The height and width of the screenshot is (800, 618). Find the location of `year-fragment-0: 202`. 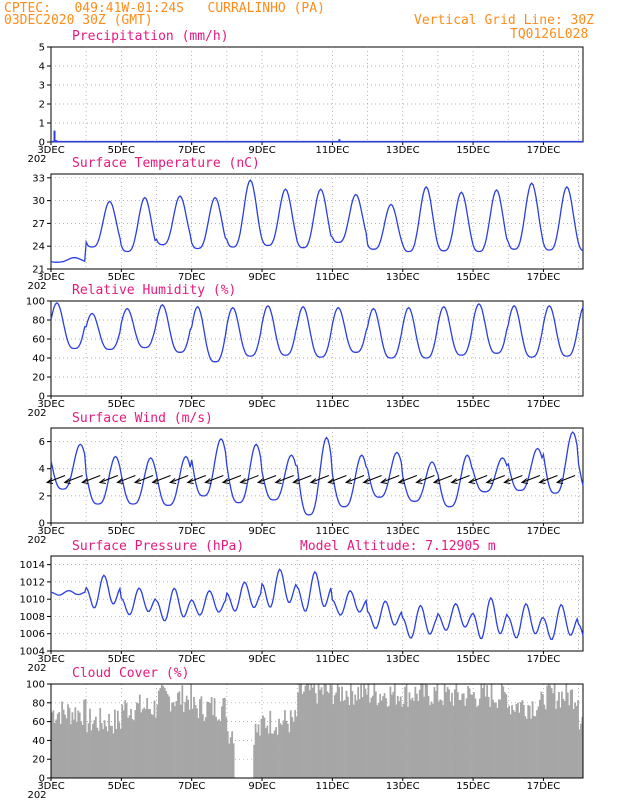

year-fragment-0: 202 is located at coordinates (36, 159).